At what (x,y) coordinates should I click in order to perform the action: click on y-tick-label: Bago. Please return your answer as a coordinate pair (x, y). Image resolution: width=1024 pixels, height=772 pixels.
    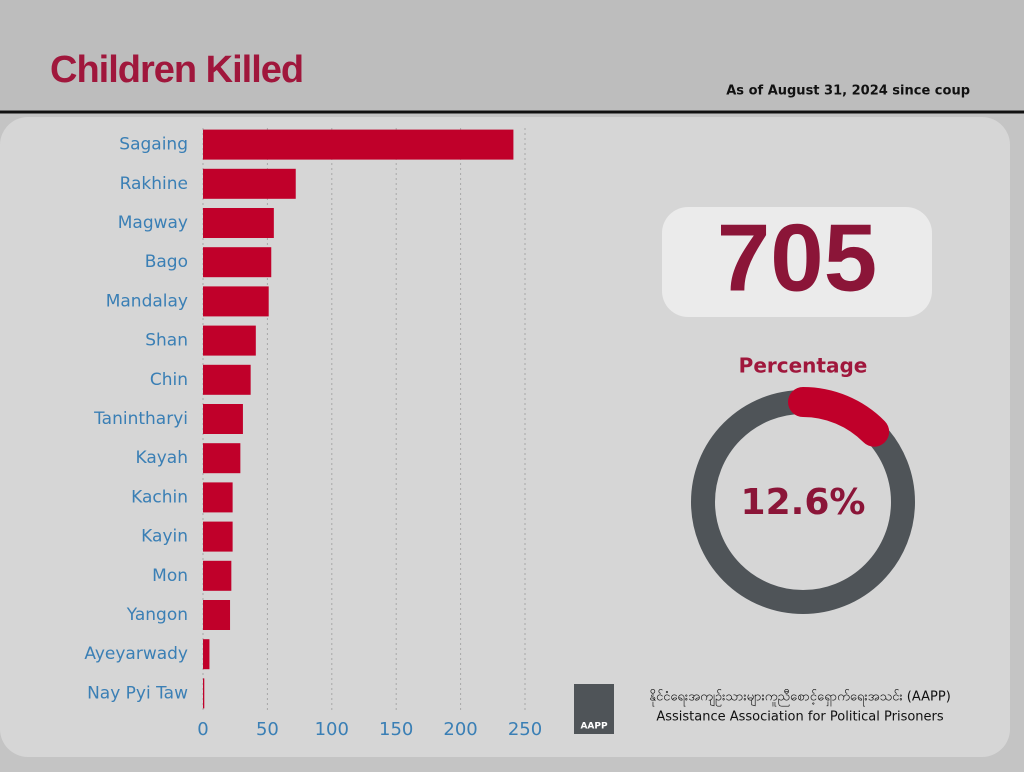
    Looking at the image, I should click on (166, 262).